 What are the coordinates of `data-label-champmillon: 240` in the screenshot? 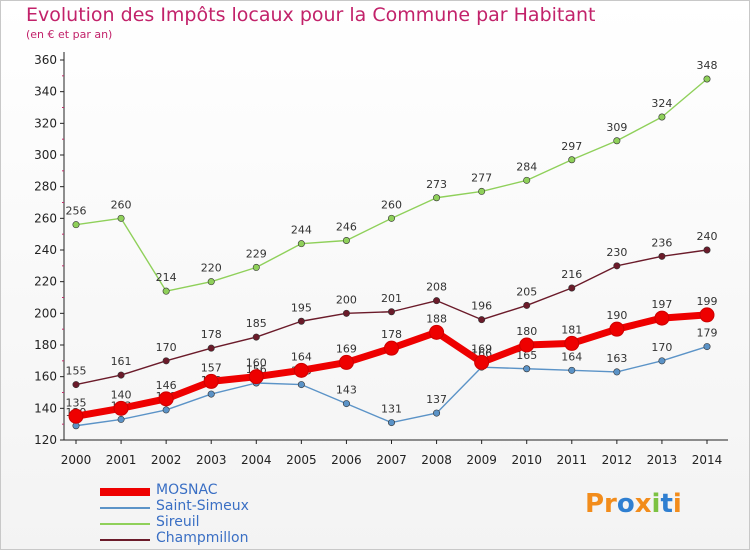 It's located at (707, 236).